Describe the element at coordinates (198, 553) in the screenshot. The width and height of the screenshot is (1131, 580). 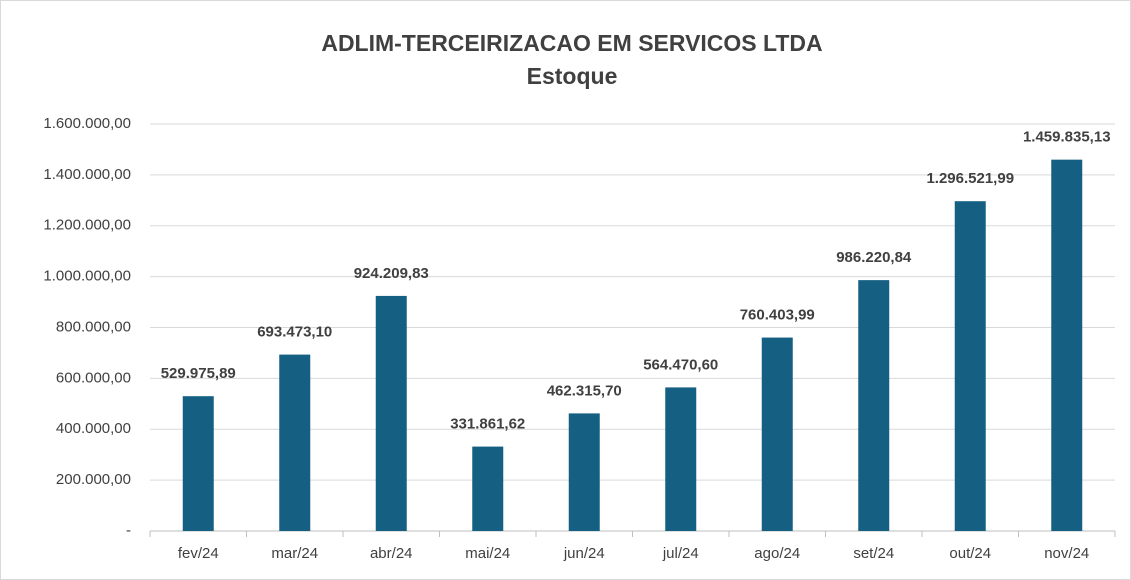
I see `x-tick-label: fev/24` at that location.